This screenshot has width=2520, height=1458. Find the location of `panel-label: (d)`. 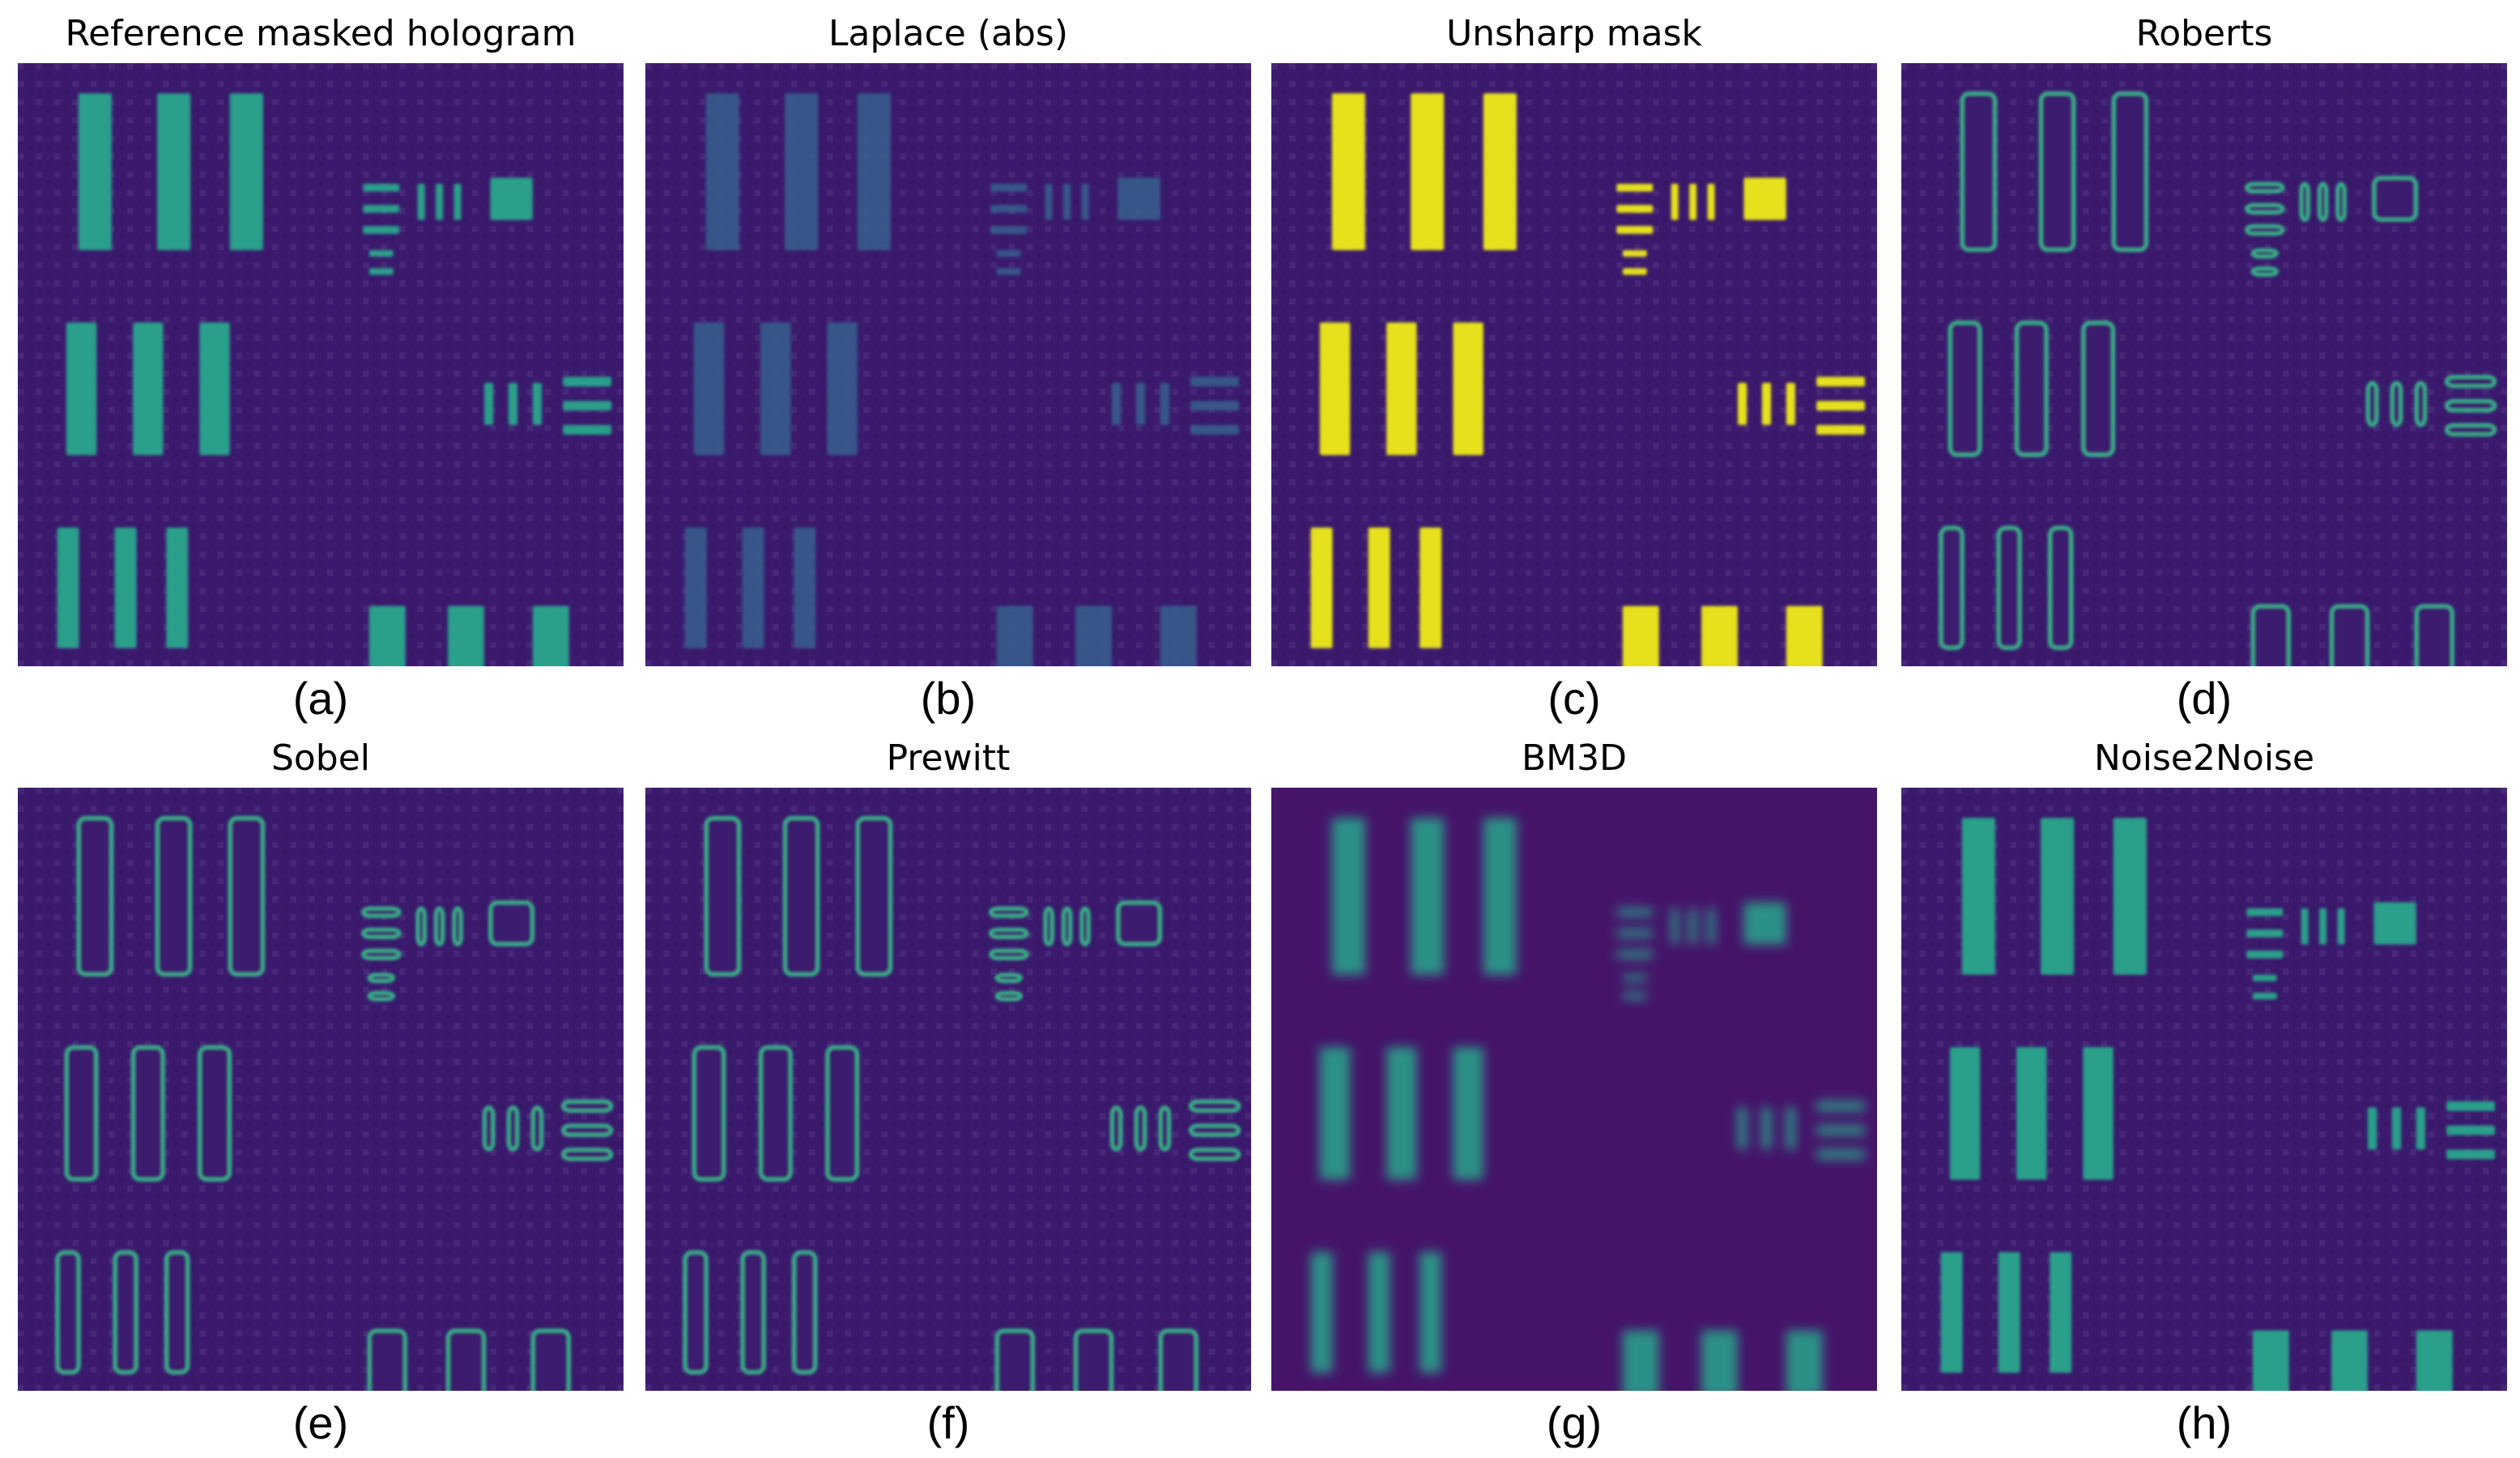

panel-label: (d) is located at coordinates (2205, 698).